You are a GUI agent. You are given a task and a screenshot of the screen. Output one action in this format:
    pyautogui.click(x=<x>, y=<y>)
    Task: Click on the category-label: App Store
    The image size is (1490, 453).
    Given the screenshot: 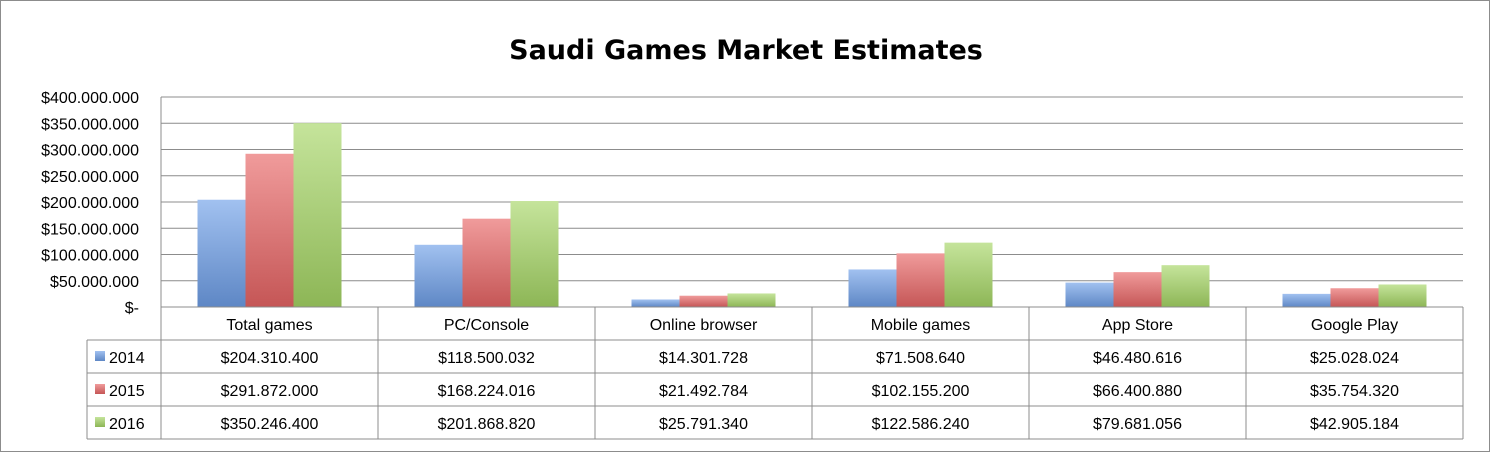 What is the action you would take?
    pyautogui.click(x=1137, y=325)
    